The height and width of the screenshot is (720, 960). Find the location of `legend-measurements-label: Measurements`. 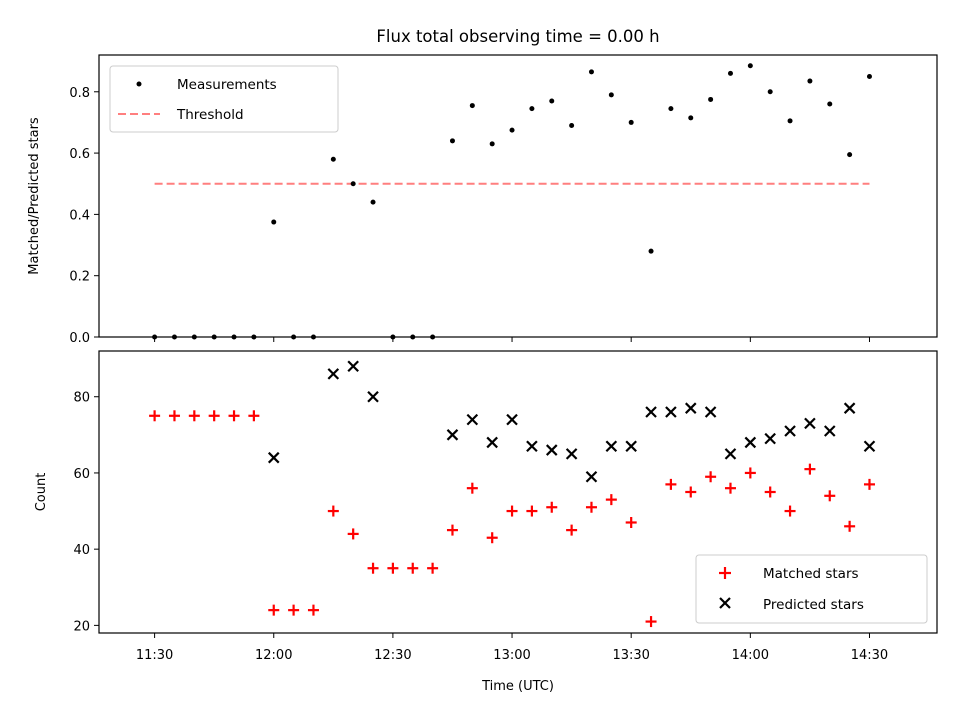

legend-measurements-label: Measurements is located at coordinates (227, 85).